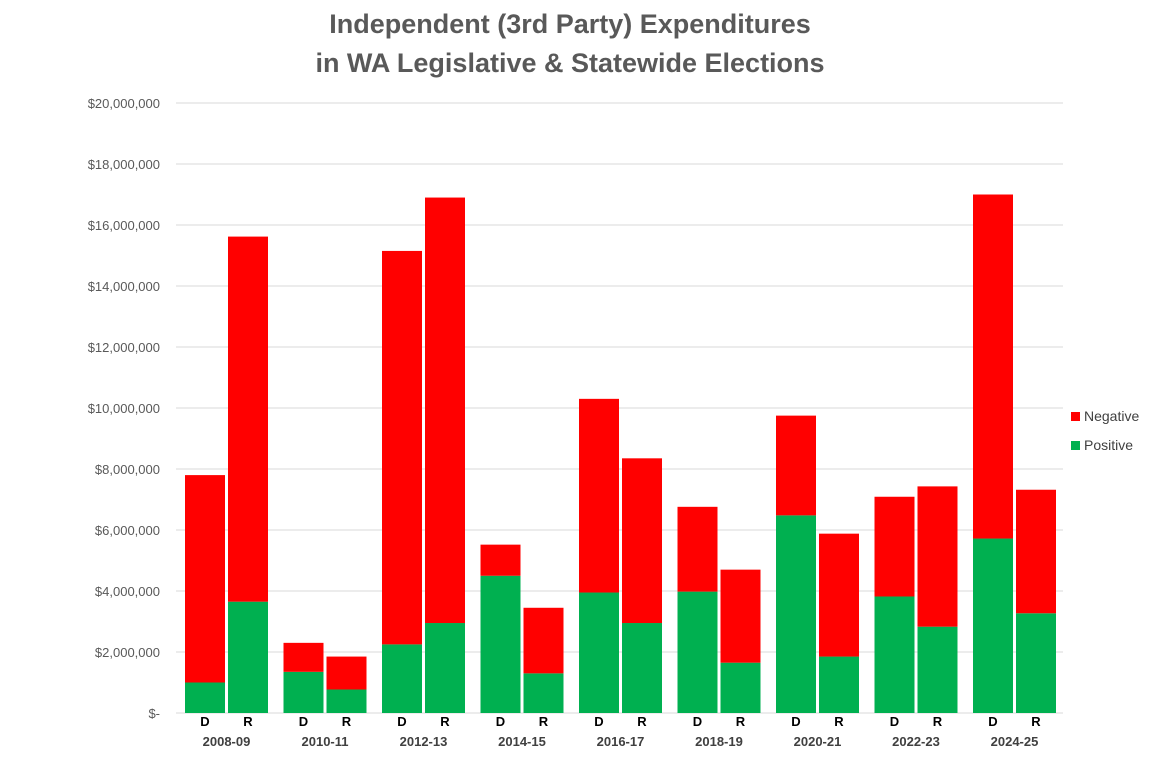 The image size is (1149, 770). What do you see at coordinates (424, 741) in the screenshot?
I see `category-label: 2012-13` at bounding box center [424, 741].